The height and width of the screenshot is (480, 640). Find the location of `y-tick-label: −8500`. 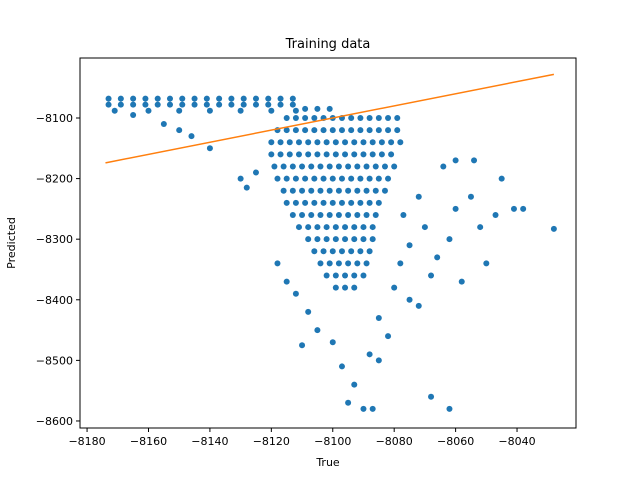

y-tick-label: −8500 is located at coordinates (54, 360).